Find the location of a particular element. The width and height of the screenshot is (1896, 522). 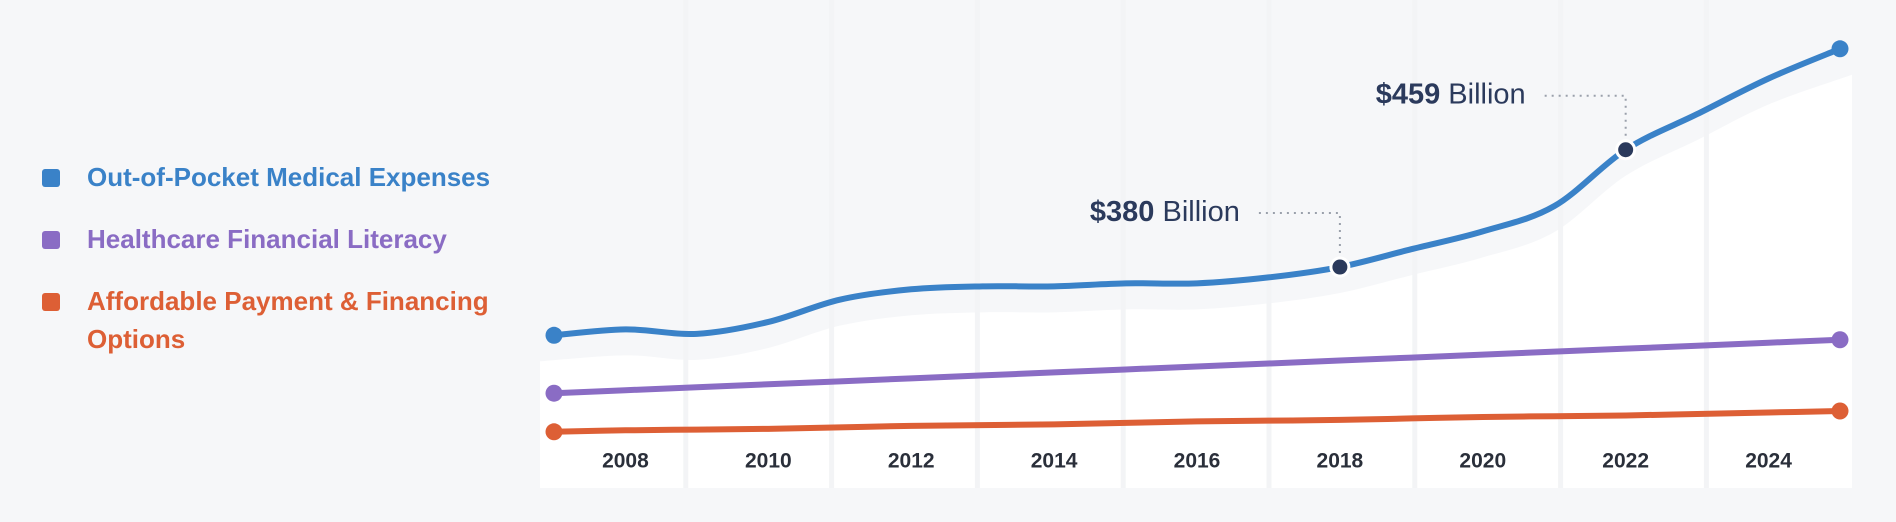

x-tick-label: 2016 is located at coordinates (1197, 461).